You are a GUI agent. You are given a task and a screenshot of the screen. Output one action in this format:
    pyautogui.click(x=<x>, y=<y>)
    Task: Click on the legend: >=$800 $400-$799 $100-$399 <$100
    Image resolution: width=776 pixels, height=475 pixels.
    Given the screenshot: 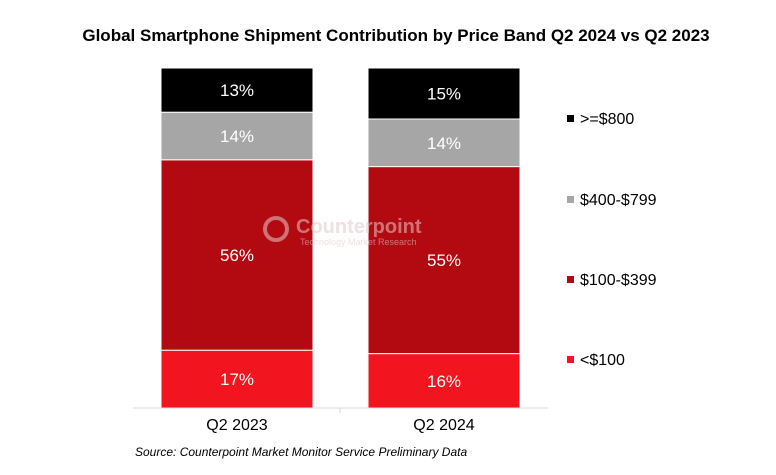 What is the action you would take?
    pyautogui.click(x=612, y=240)
    